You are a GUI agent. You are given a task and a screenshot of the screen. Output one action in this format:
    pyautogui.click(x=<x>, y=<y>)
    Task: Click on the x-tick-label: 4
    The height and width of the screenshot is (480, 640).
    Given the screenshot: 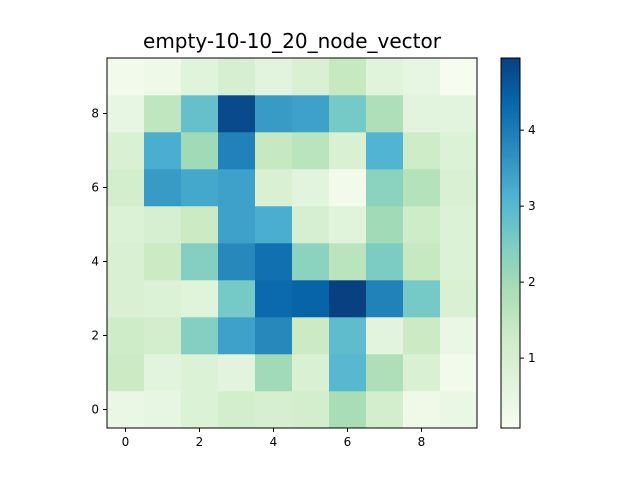 What is the action you would take?
    pyautogui.click(x=274, y=442)
    